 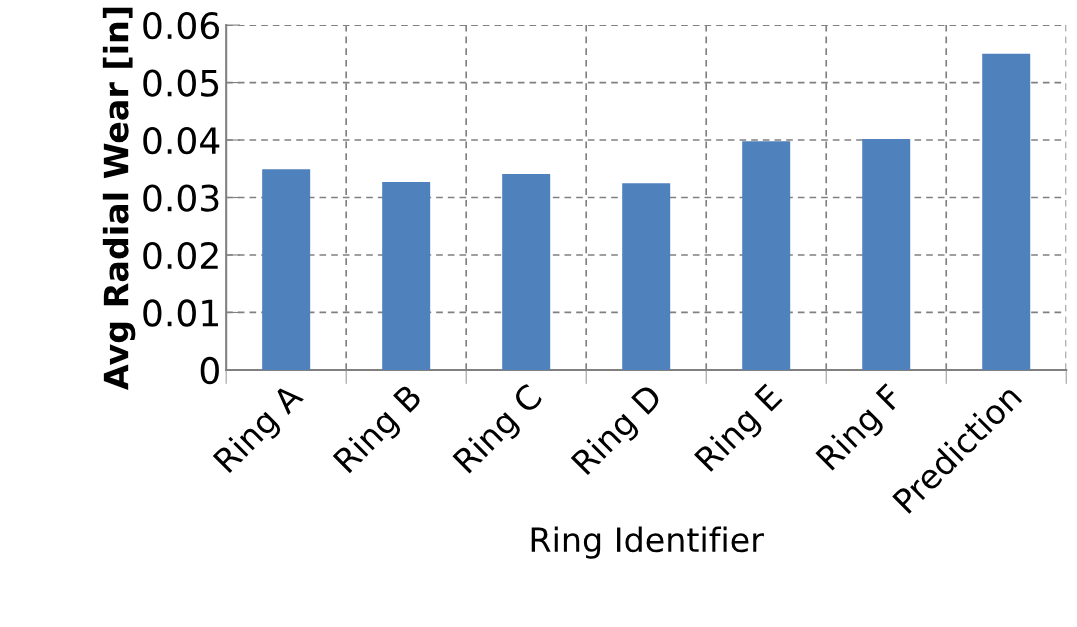 I want to click on y-tick-label: 0.04, so click(x=181, y=140).